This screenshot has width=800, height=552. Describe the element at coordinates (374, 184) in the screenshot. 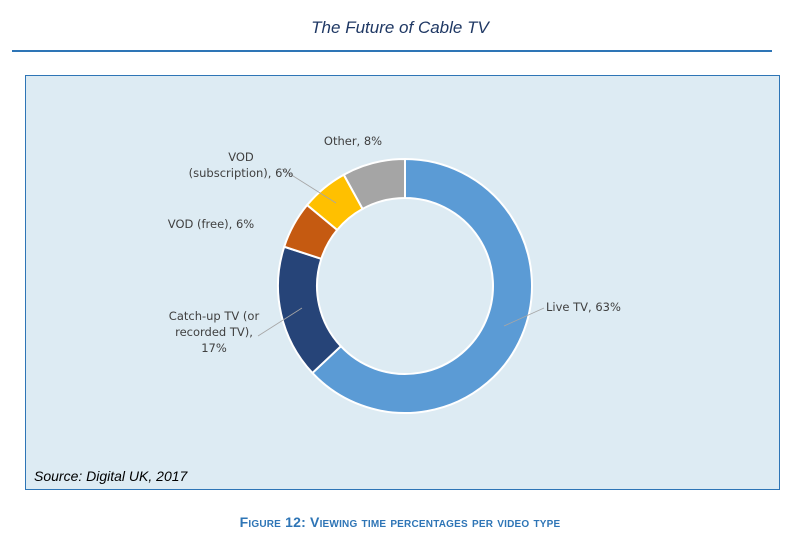

I see `donut-slice-other` at that location.